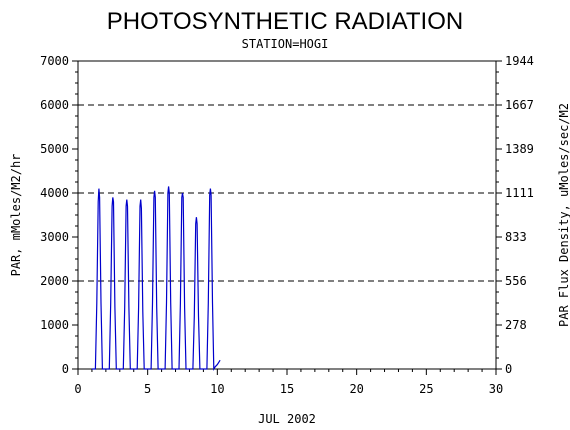 This screenshot has height=430, width=570. I want to click on y-tick-label: 4000, so click(54, 193).